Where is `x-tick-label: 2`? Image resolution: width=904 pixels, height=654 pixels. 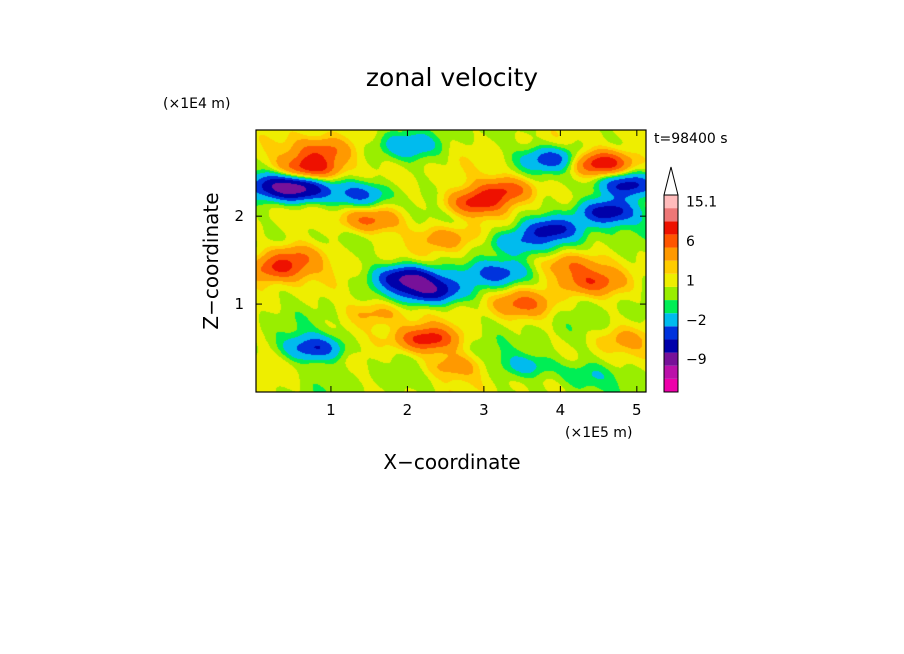
x-tick-label: 2 is located at coordinates (408, 410).